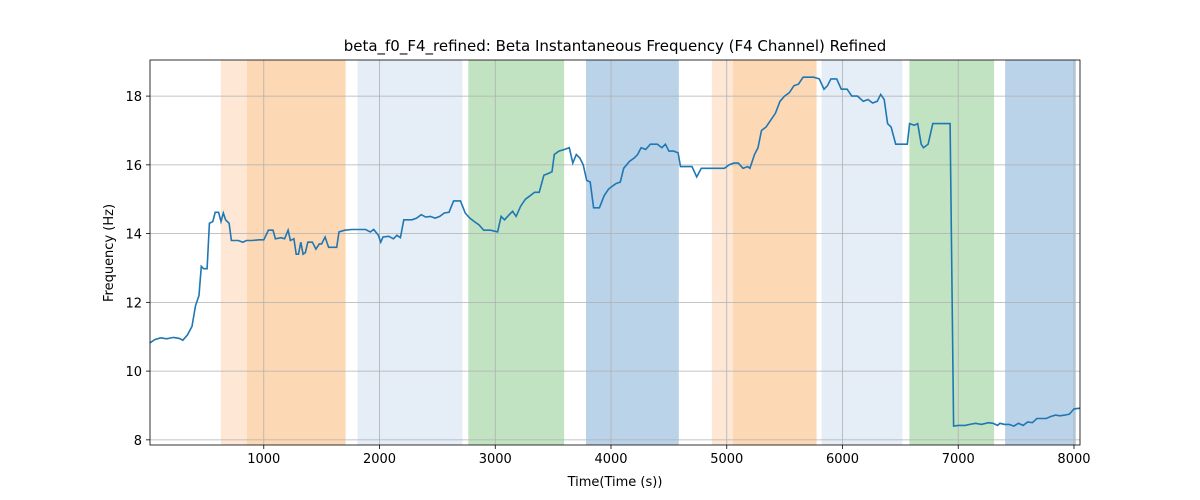  I want to click on x-tick-label: 5000, so click(726, 459).